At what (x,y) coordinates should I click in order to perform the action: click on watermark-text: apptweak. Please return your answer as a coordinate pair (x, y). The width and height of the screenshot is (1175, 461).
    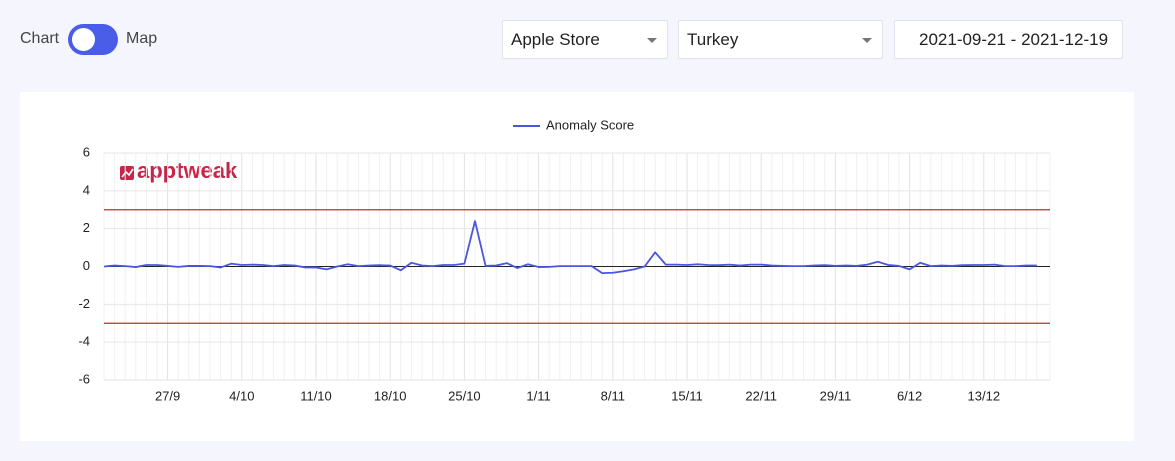
    Looking at the image, I should click on (187, 170).